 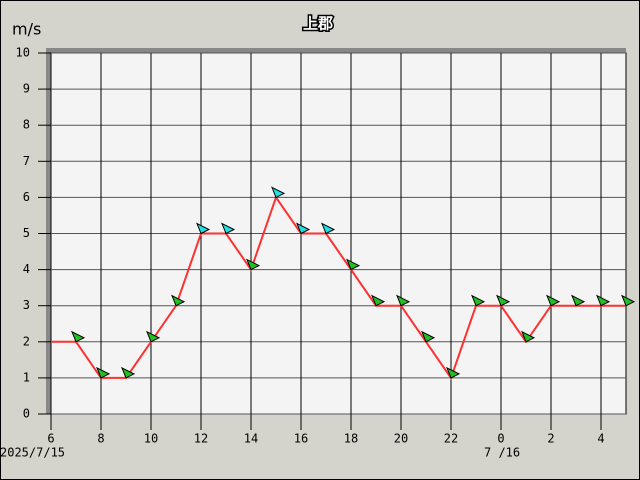 I want to click on y-tick-label: 3, so click(x=26, y=305).